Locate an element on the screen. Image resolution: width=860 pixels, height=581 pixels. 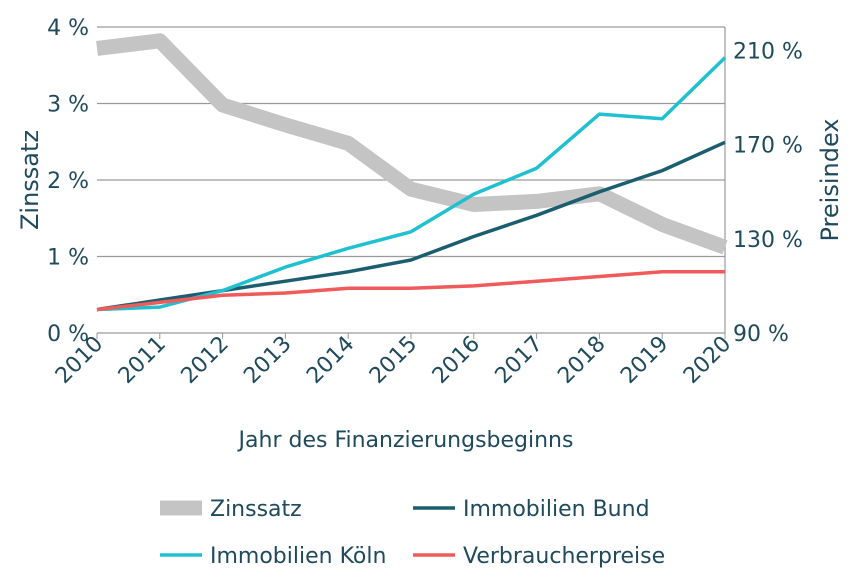
right-tick-label: 90 % is located at coordinates (761, 334).